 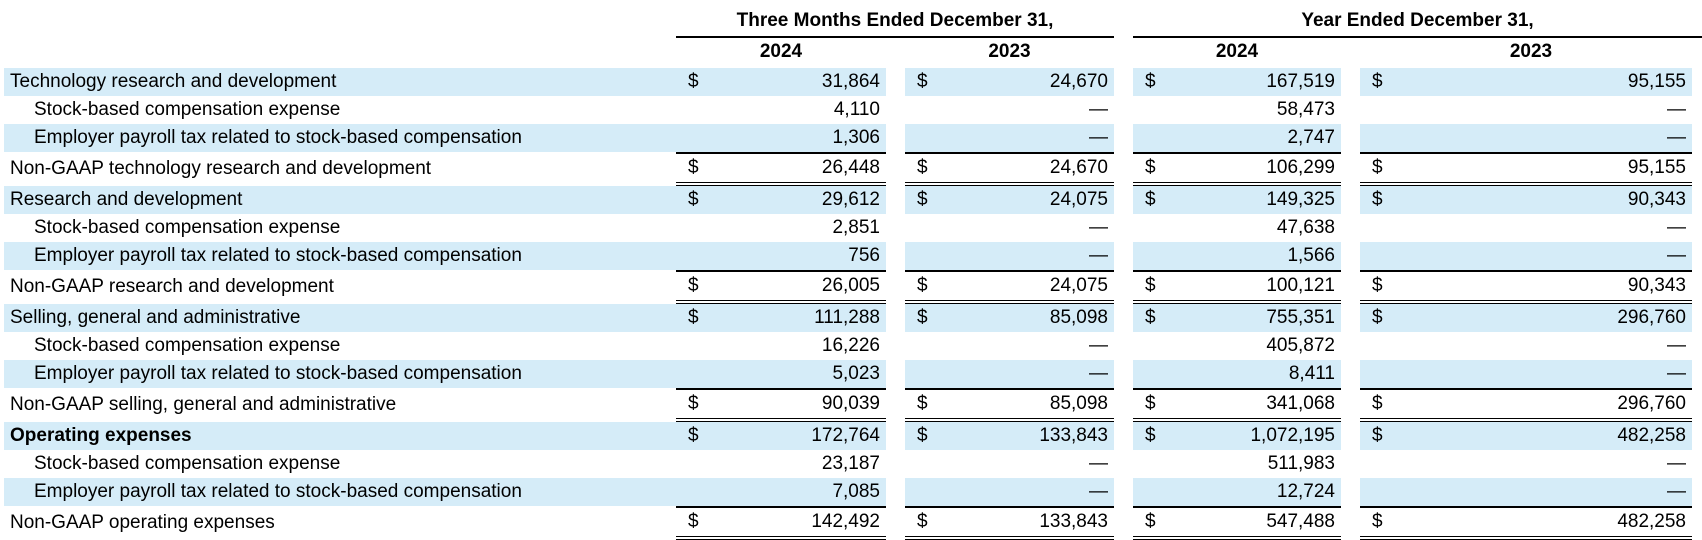 I want to click on value-cell: 90,039, so click(x=801, y=405).